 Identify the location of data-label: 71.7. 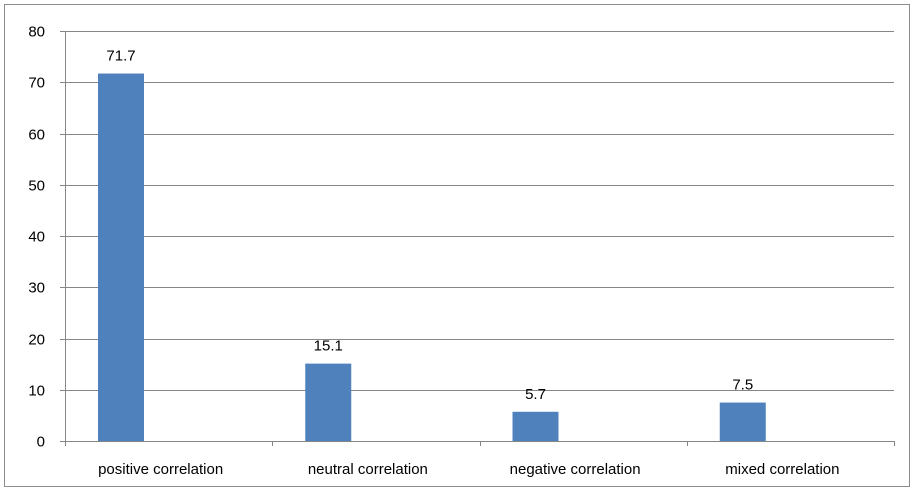
(120, 56).